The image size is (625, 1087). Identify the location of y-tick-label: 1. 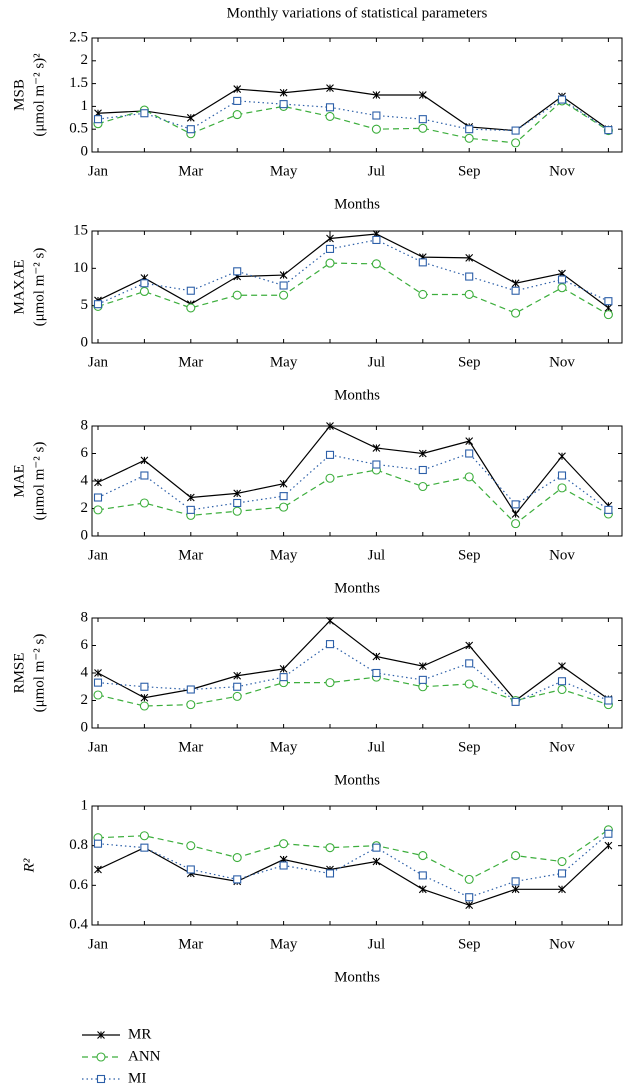
(85, 805).